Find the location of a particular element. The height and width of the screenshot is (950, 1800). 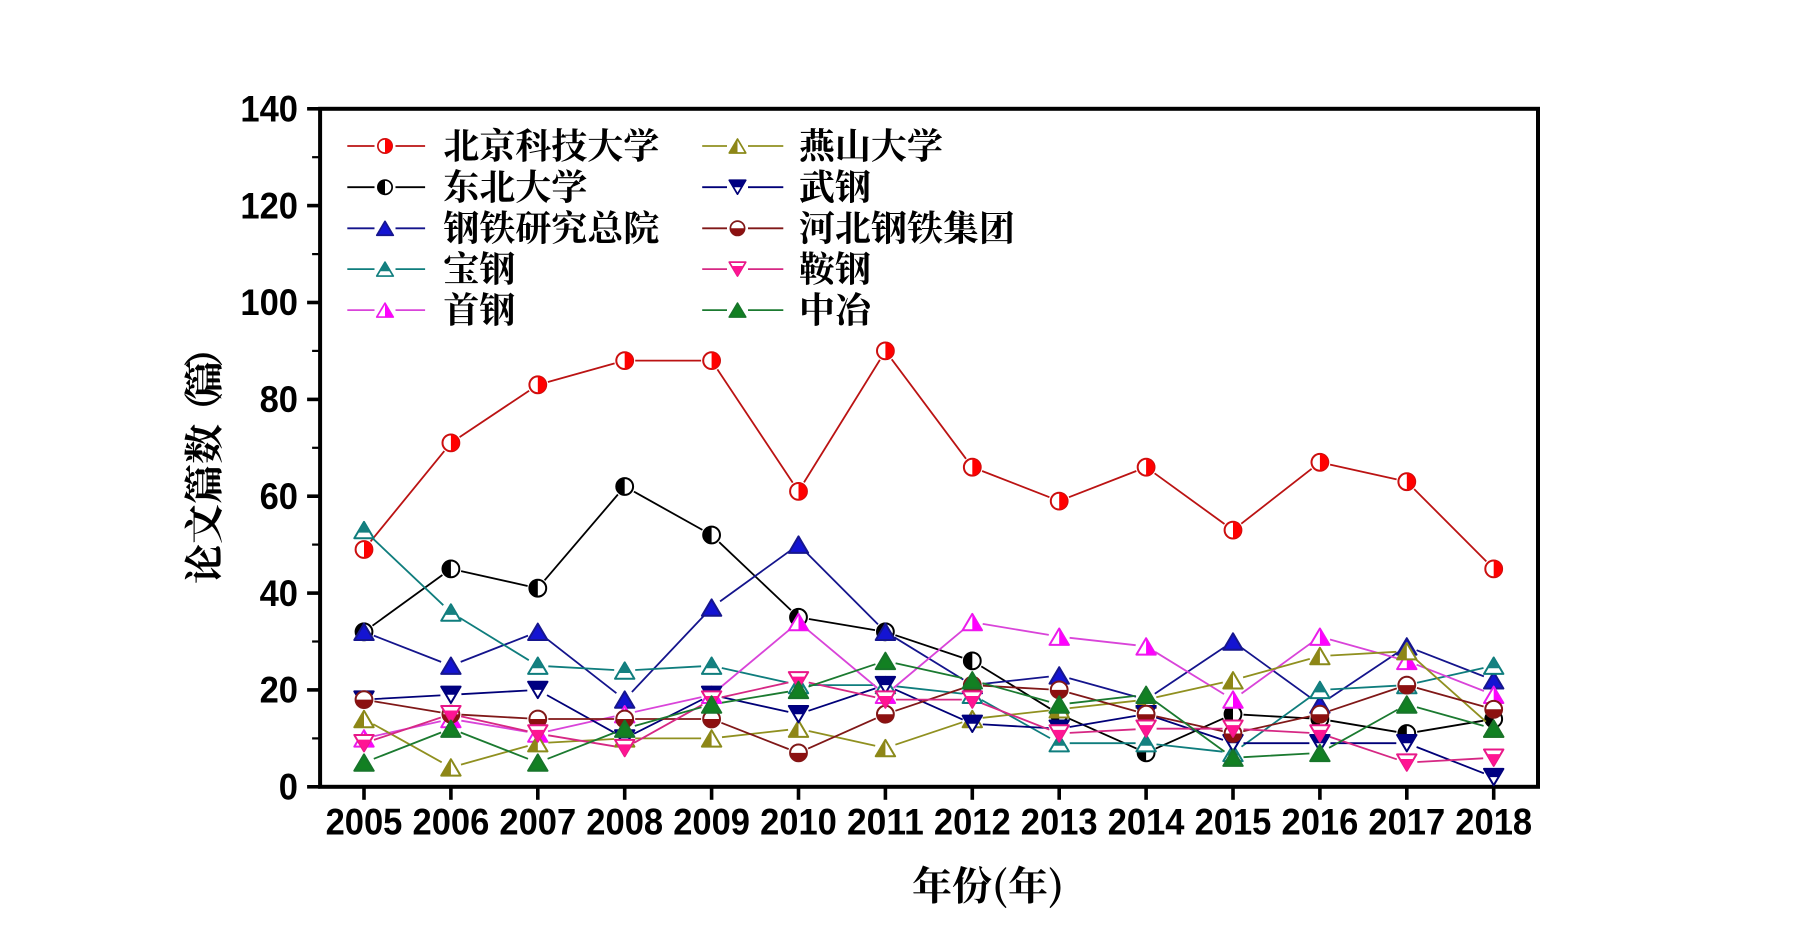

svg-text: 2007 is located at coordinates (537, 822).